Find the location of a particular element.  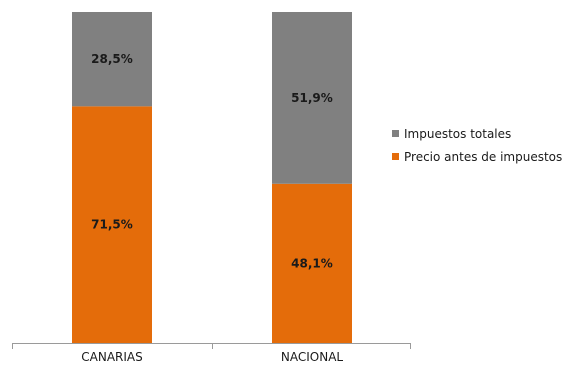

legend-item-precio: Precio antes de impuestos is located at coordinates (477, 156).